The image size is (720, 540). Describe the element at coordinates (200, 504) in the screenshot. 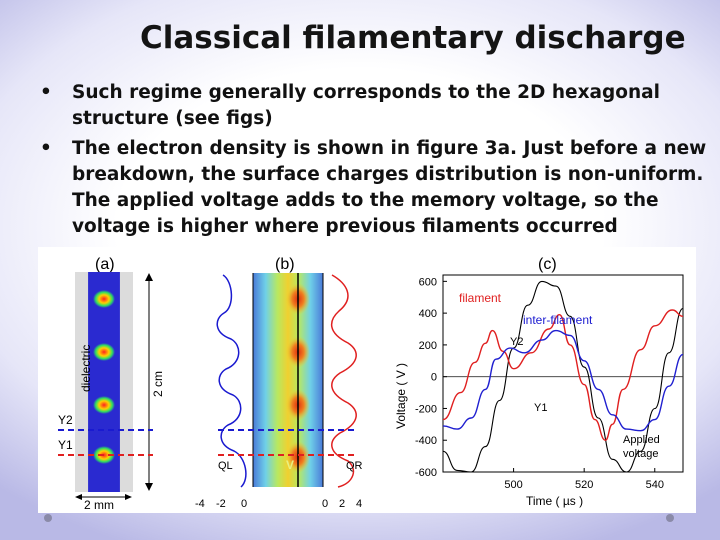

I see `ql-tick: -4` at that location.